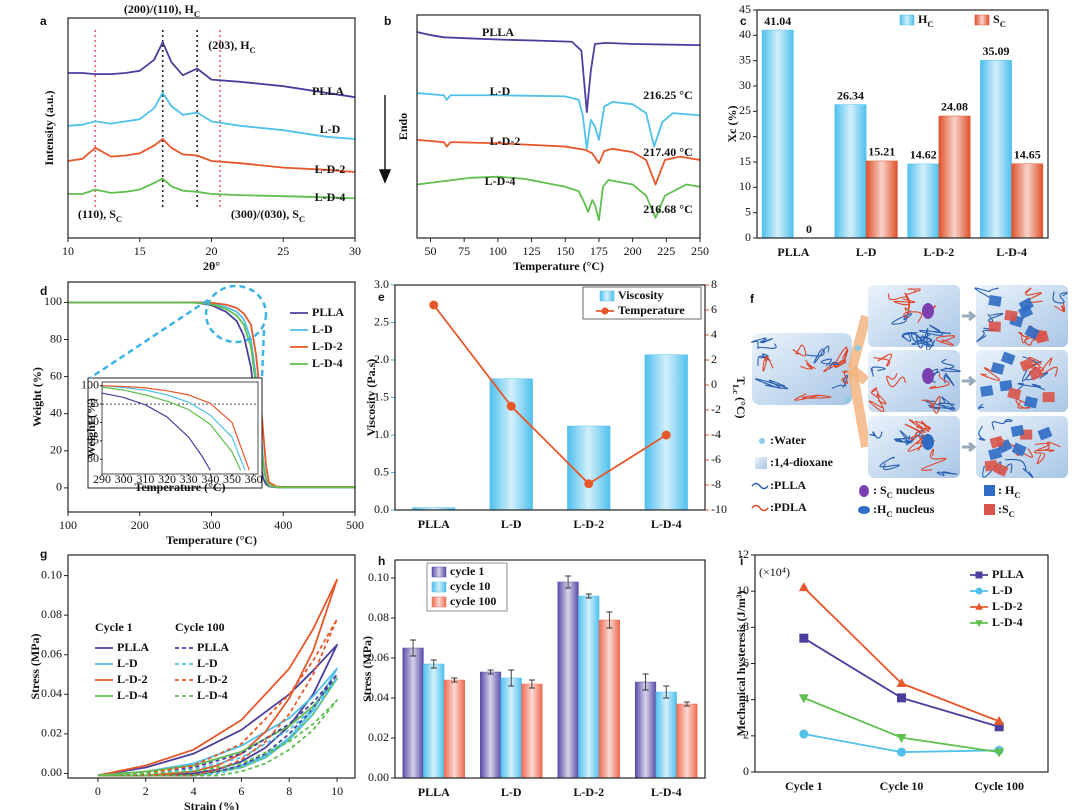  Describe the element at coordinates (1003, 509) in the screenshot. I see `text-part: :S` at that location.